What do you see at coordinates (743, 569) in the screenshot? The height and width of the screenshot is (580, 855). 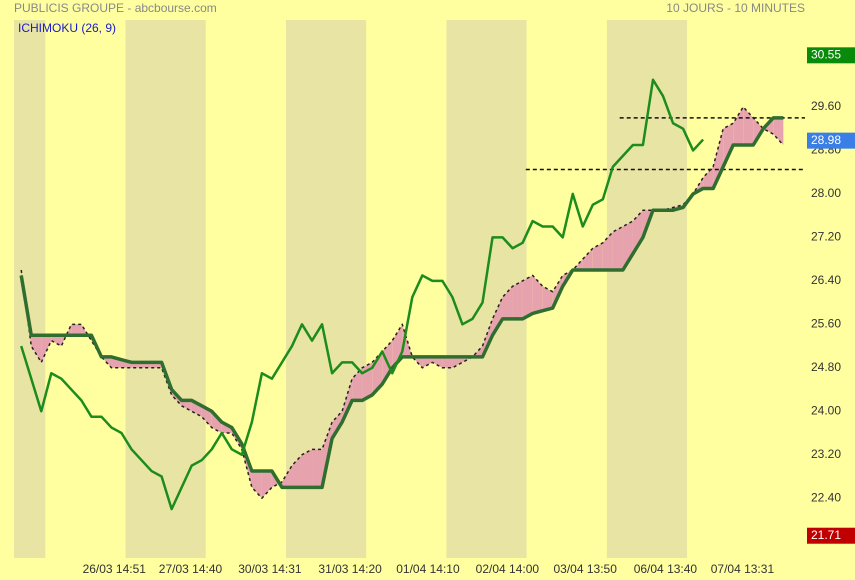 I see `x-tick-label: 07/04 13:31` at bounding box center [743, 569].